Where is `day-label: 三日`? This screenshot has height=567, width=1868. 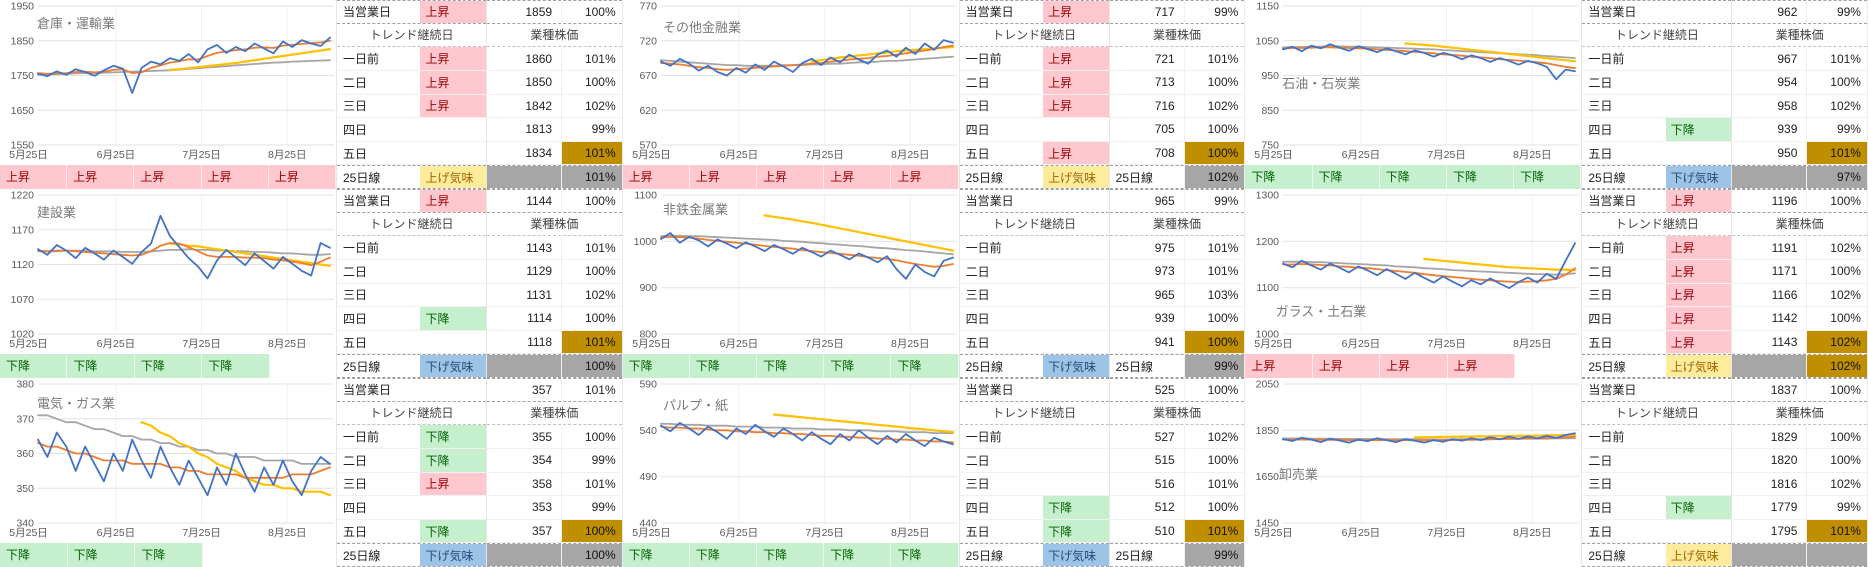
day-label: 三日 is located at coordinates (355, 484).